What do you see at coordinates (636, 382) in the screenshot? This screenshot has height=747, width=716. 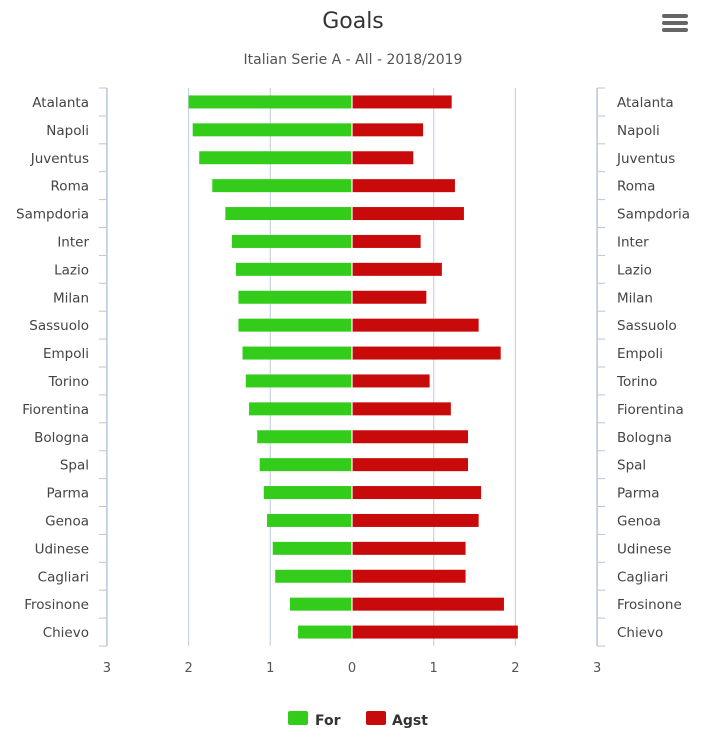 I see `category-label-right: Torino` at bounding box center [636, 382].